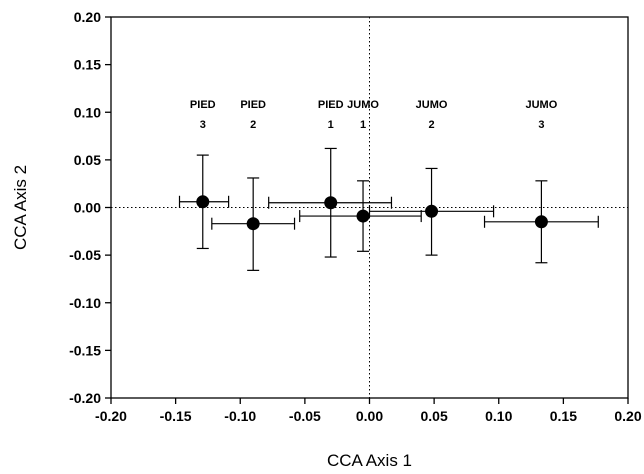  I want to click on x-tick-label: 0.05, so click(434, 416).